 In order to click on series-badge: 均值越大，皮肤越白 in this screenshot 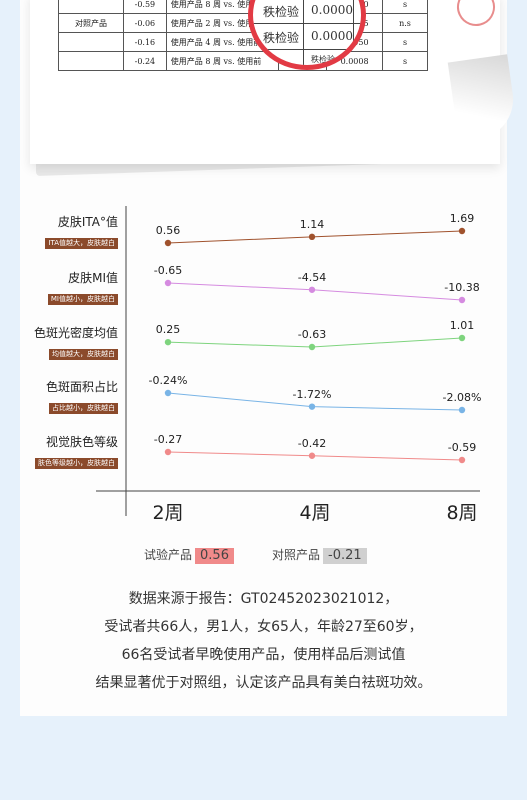, I will do `click(83, 354)`.